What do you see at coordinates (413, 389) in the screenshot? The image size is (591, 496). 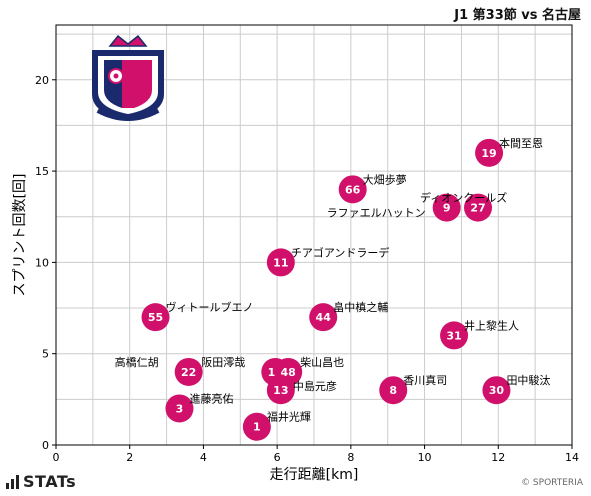 I see `data-point: 8 香川真司` at bounding box center [413, 389].